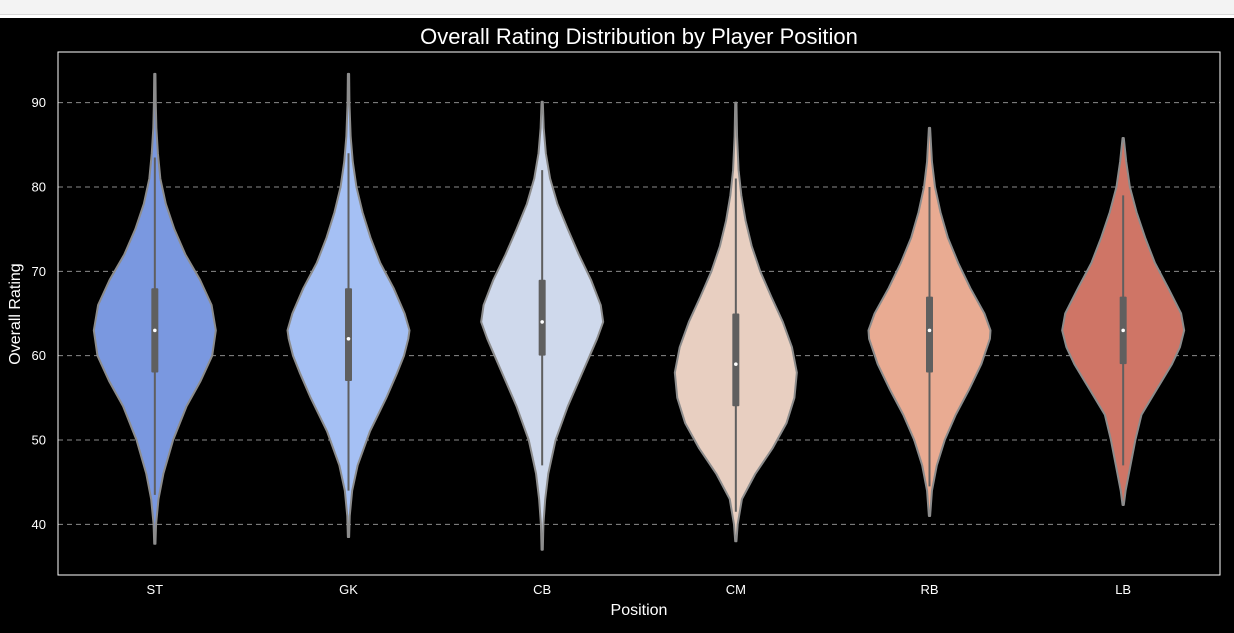  Describe the element at coordinates (617, 7) in the screenshot. I see `window-top-strip` at that location.